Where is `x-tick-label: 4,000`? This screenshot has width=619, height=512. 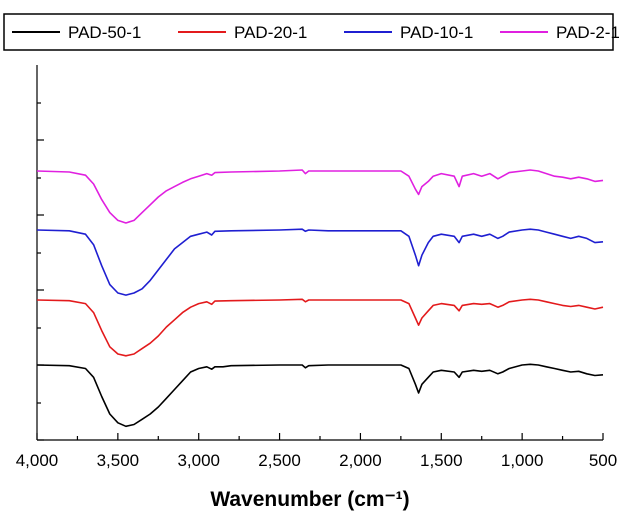
x-tick-label: 4,000 is located at coordinates (37, 460).